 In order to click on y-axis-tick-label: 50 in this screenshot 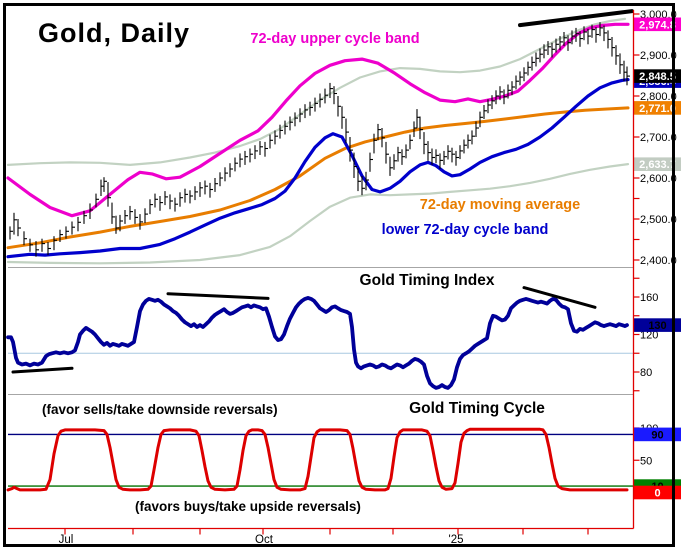, I will do `click(646, 461)`.